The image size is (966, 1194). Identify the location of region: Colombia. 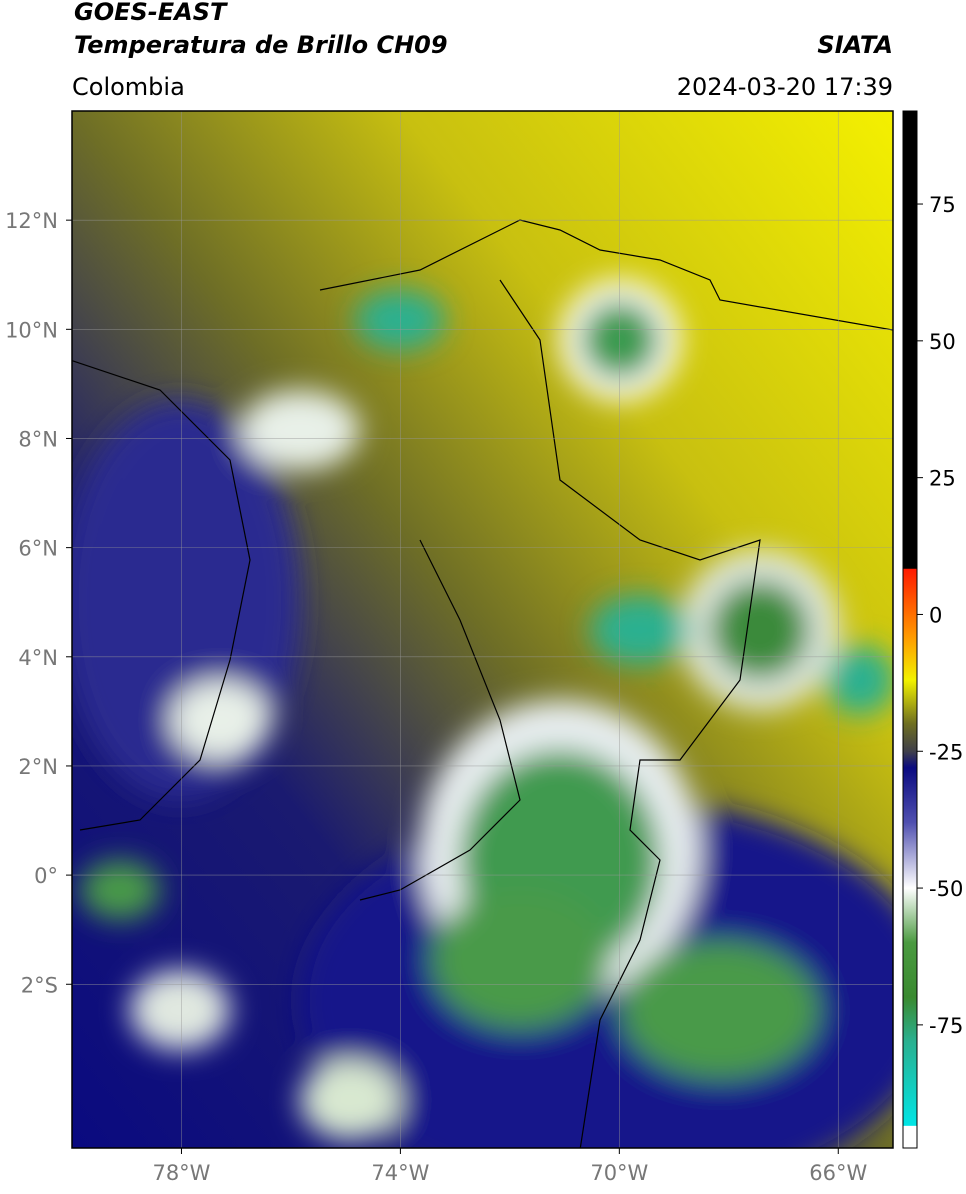
(128, 87).